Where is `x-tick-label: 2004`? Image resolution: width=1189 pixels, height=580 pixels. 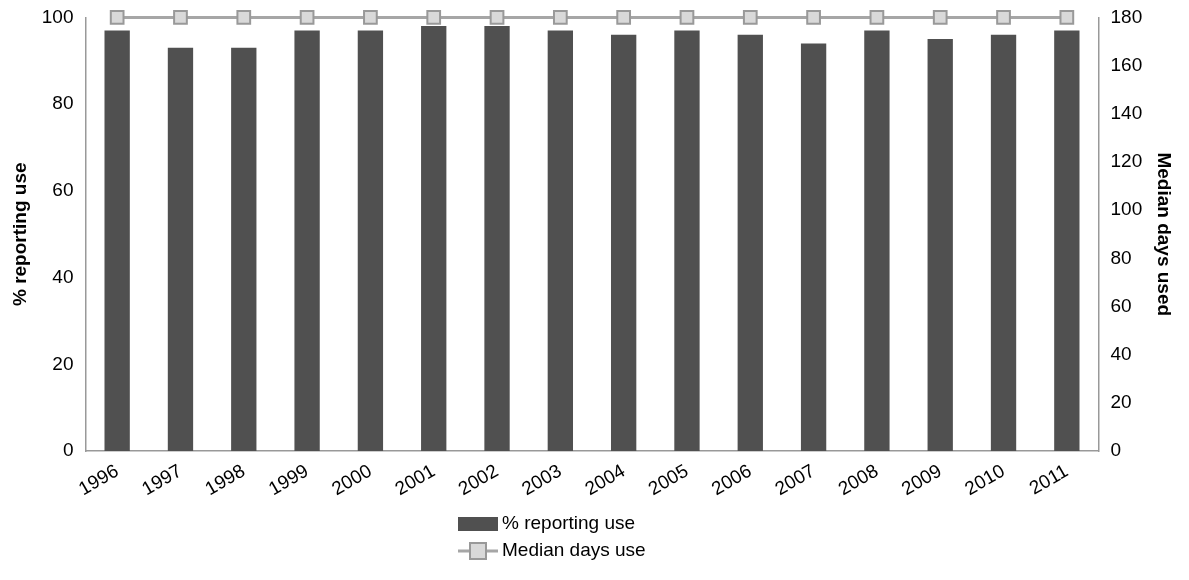
x-tick-label: 2004 is located at coordinates (605, 479).